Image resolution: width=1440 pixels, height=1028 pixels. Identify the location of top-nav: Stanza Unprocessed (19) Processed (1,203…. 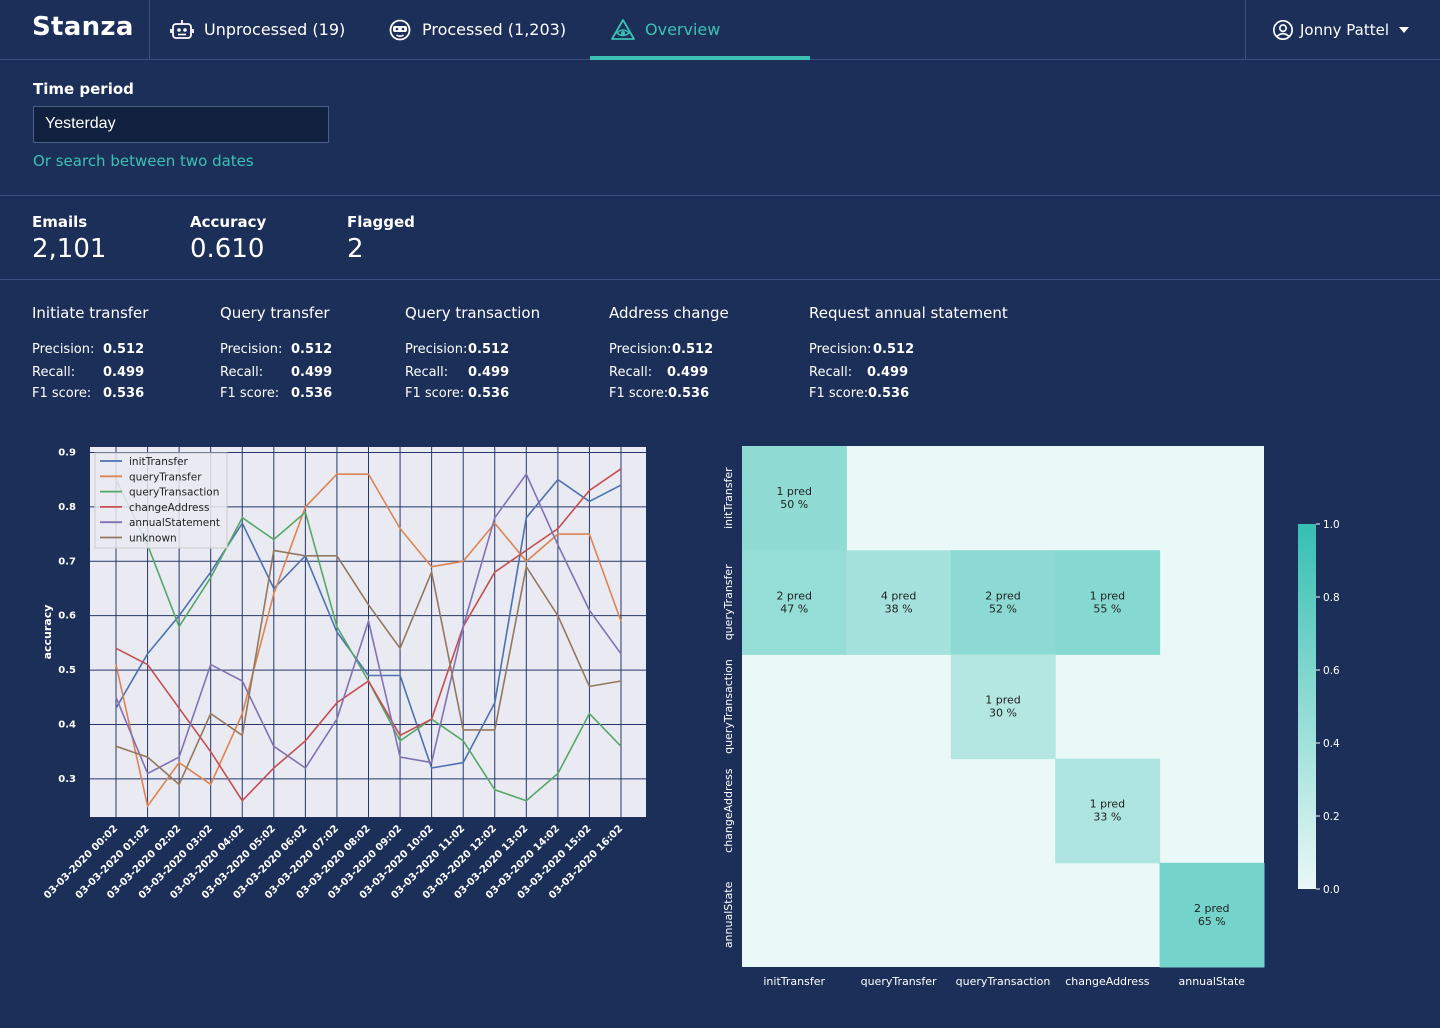
(720, 30).